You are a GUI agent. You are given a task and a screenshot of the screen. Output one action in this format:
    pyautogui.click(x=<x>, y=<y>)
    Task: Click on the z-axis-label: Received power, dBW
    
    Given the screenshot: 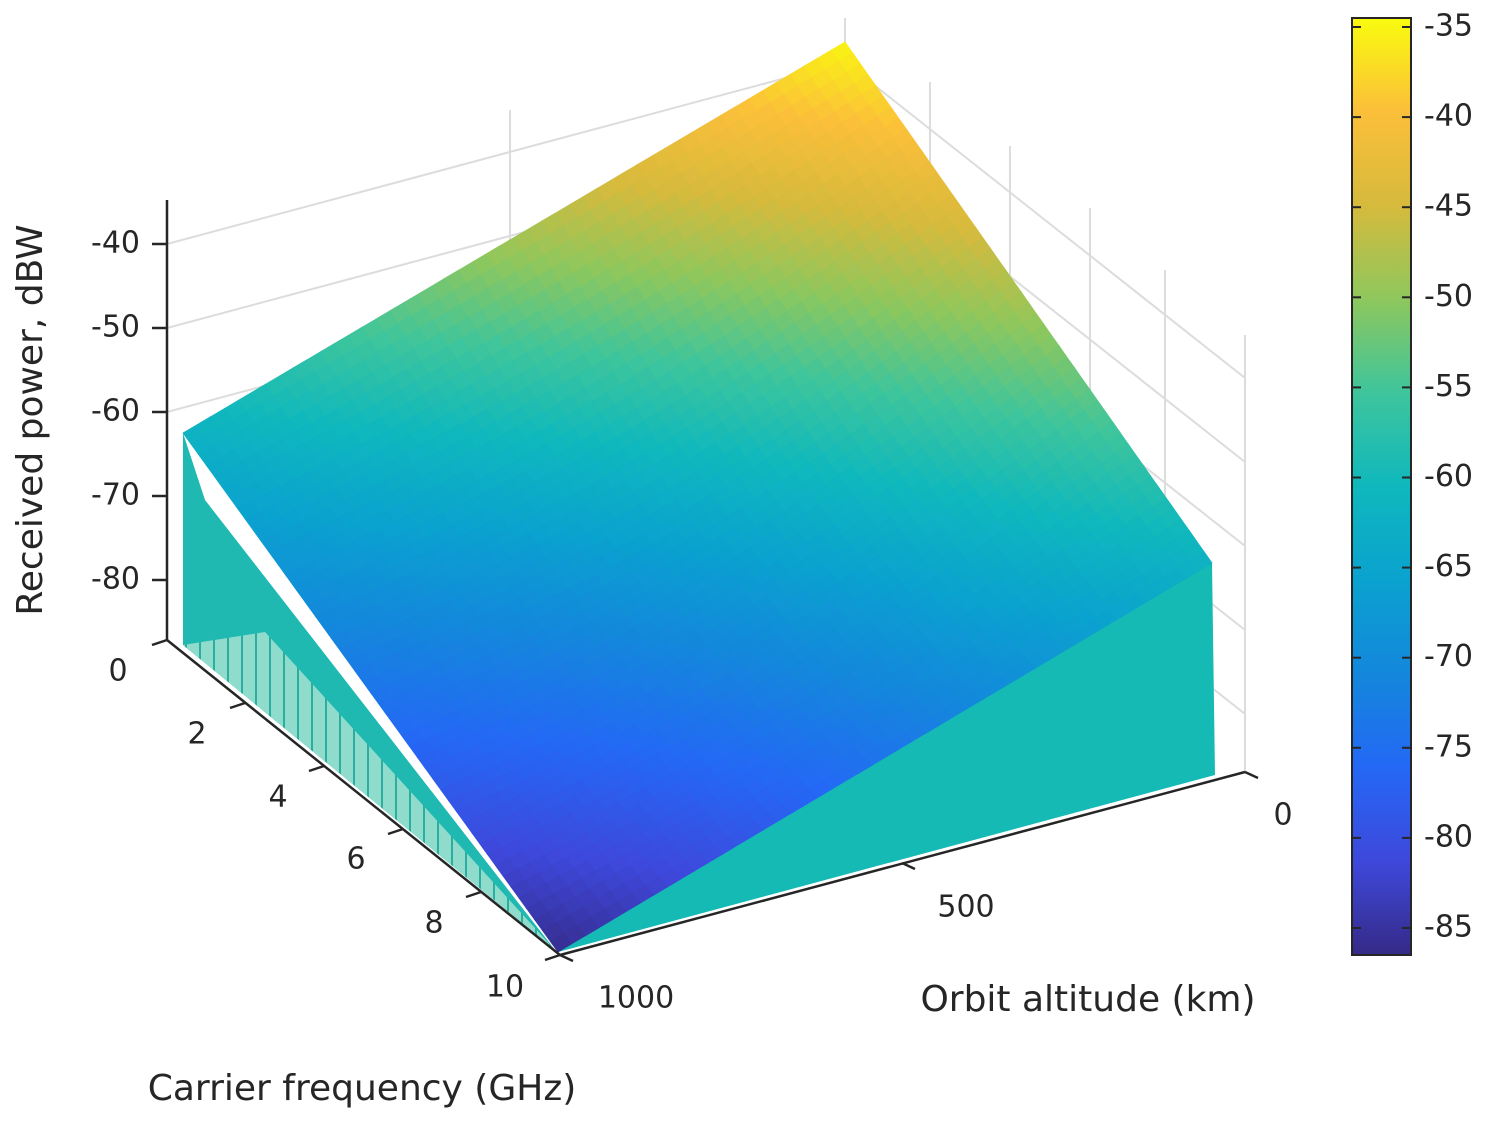 What is the action you would take?
    pyautogui.click(x=30, y=419)
    